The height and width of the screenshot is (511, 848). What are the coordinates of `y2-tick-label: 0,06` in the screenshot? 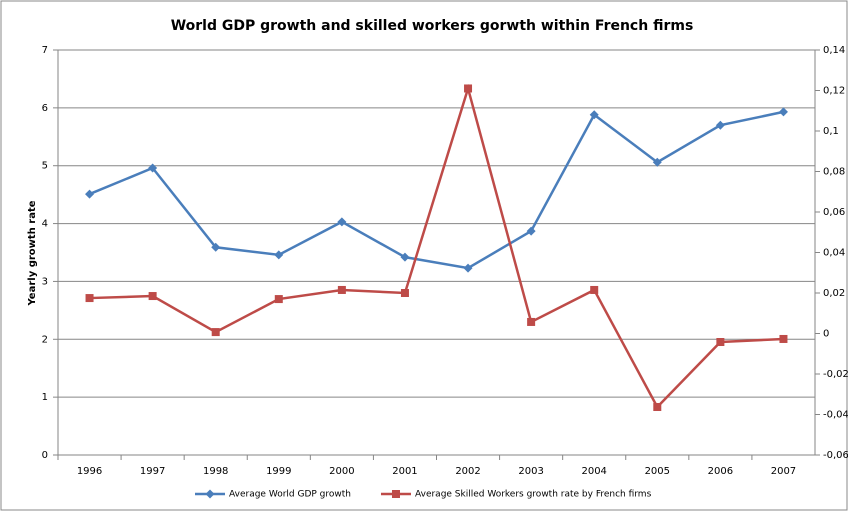 It's located at (834, 212).